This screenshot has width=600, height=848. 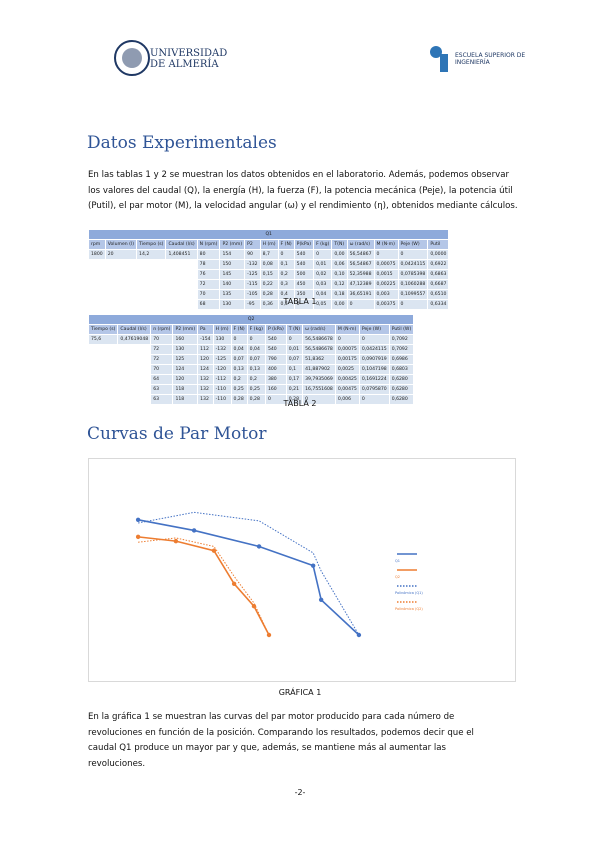 What do you see at coordinates (360, 284) in the screenshot?
I see `table-cell: 47,12389` at bounding box center [360, 284].